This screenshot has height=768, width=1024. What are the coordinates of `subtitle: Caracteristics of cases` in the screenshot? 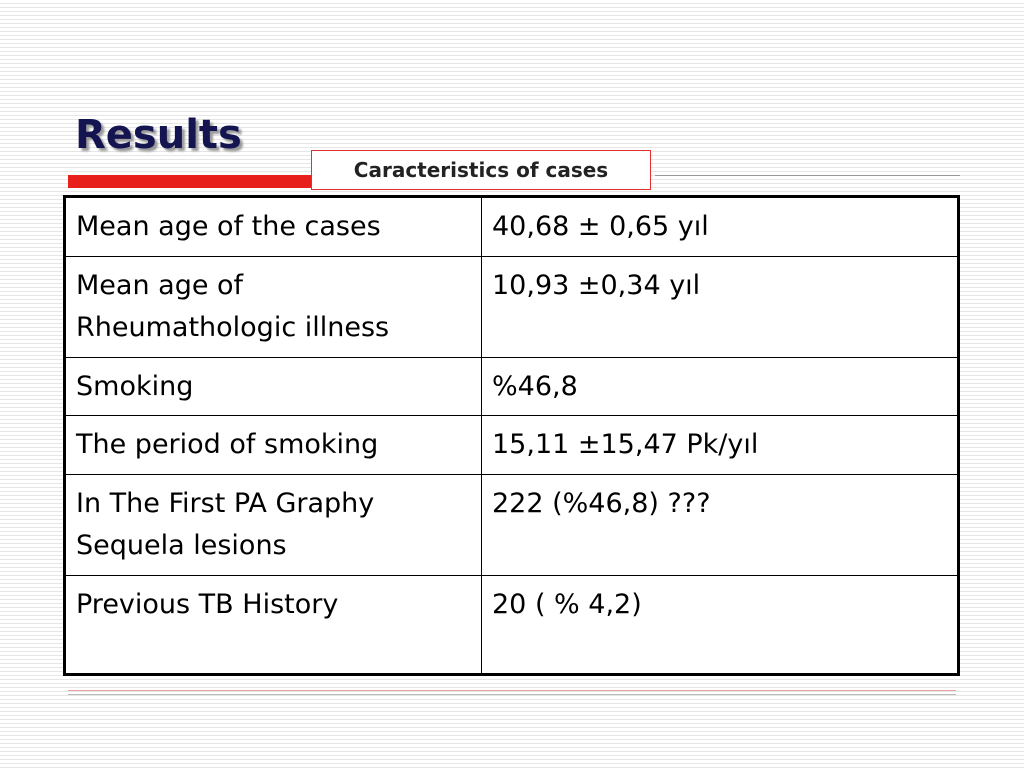 It's located at (481, 170).